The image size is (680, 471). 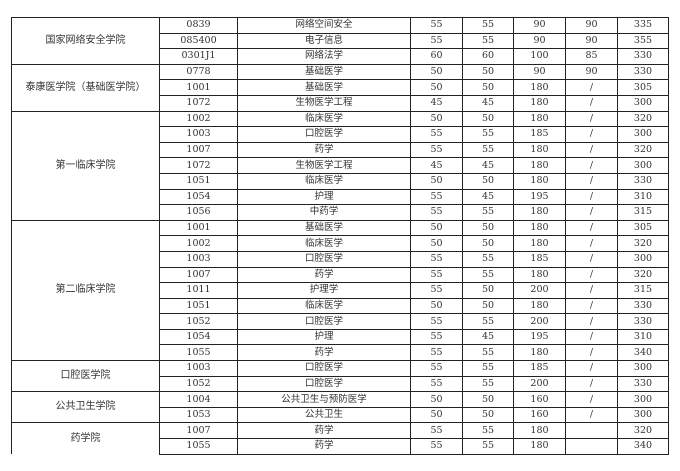 What do you see at coordinates (324, 446) in the screenshot?
I see `major-name: 药学` at bounding box center [324, 446].